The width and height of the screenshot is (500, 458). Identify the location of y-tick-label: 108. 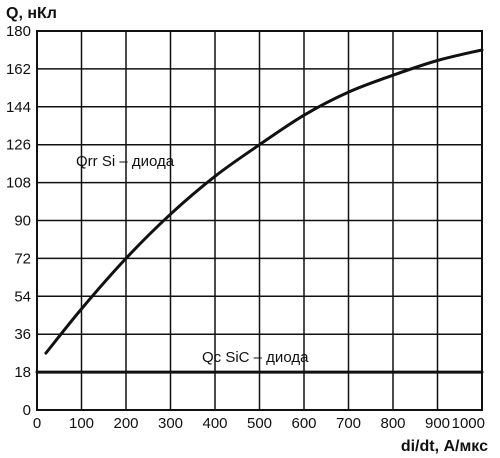
(18, 183).